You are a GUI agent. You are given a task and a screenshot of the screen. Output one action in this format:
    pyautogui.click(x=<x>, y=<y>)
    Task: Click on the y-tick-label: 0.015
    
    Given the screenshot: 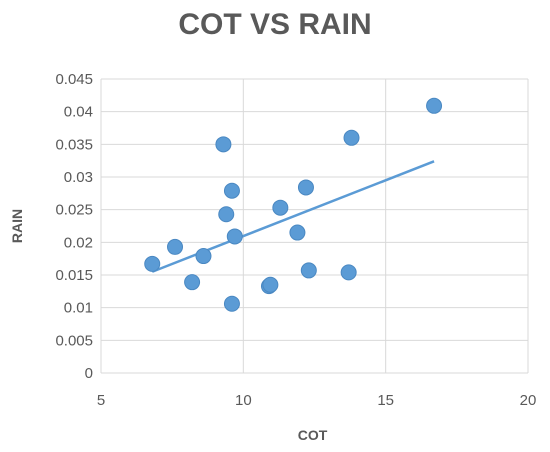 What is the action you would take?
    pyautogui.click(x=74, y=275)
    